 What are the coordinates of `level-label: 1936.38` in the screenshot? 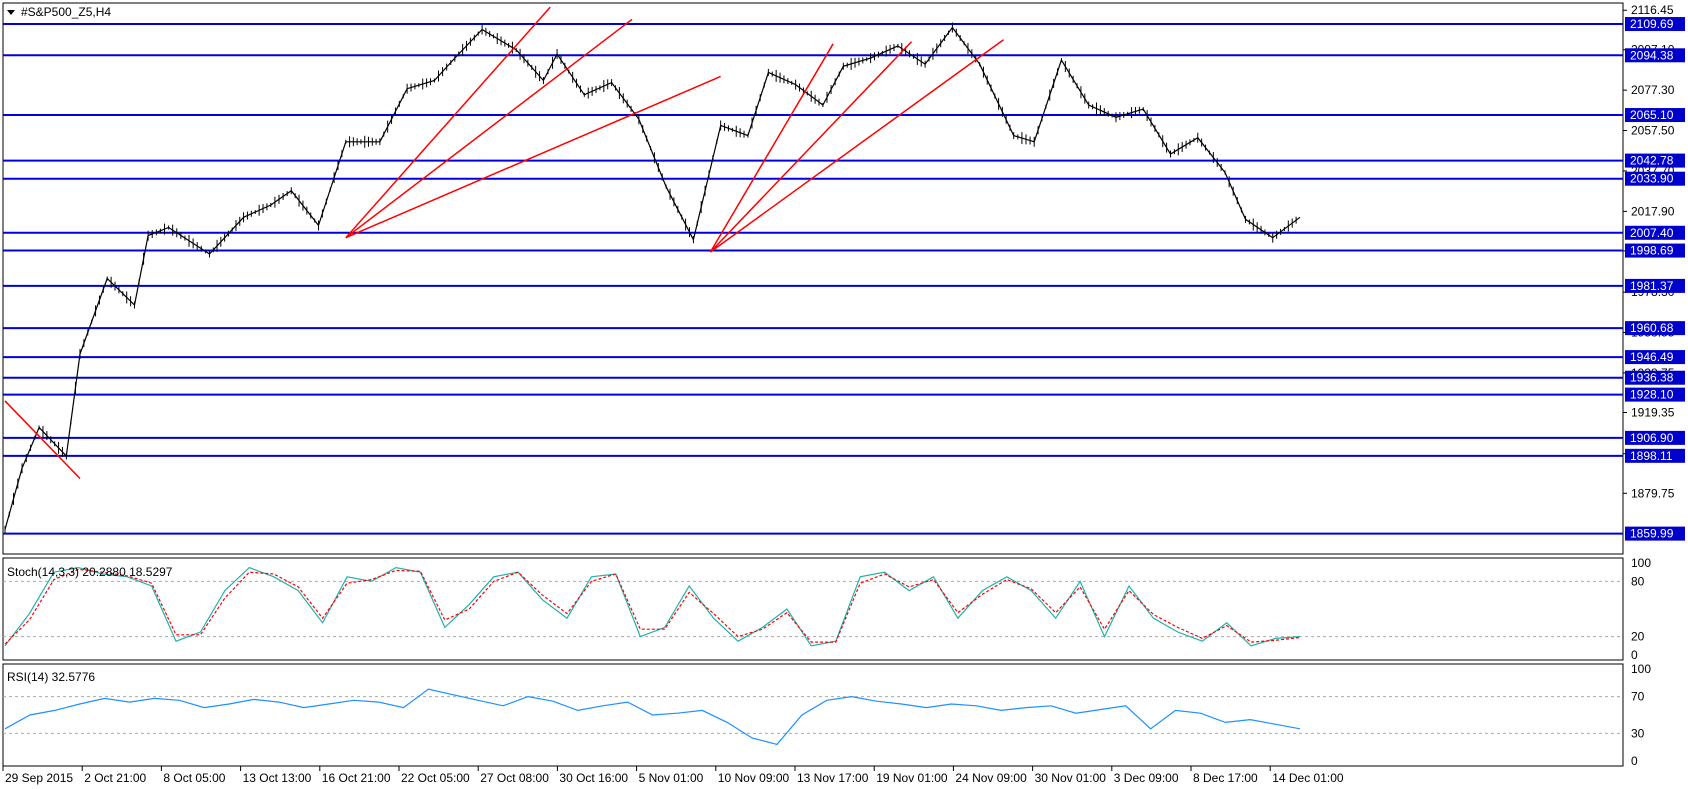 It's located at (1652, 378).